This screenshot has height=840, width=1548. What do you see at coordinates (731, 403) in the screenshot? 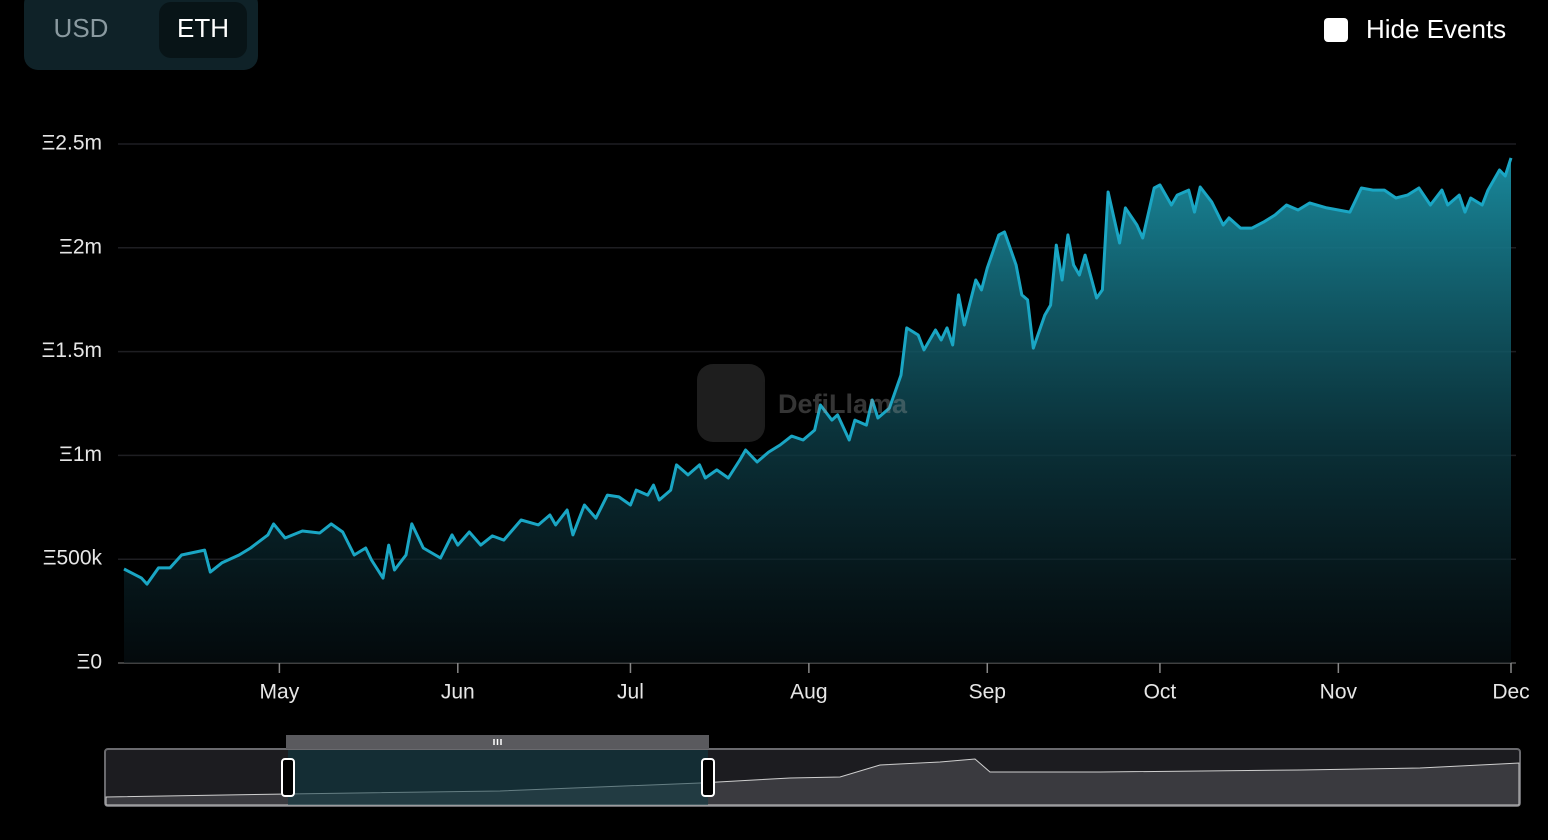
I see `watermark-logo` at bounding box center [731, 403].